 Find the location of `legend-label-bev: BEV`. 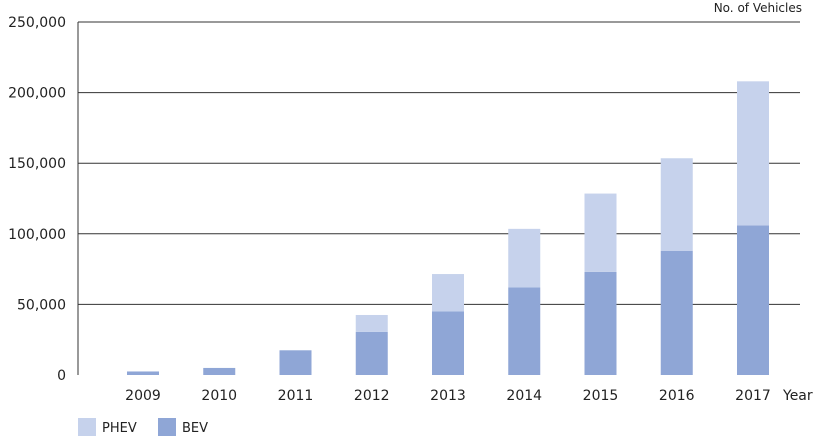

legend-label-bev: BEV is located at coordinates (195, 428).